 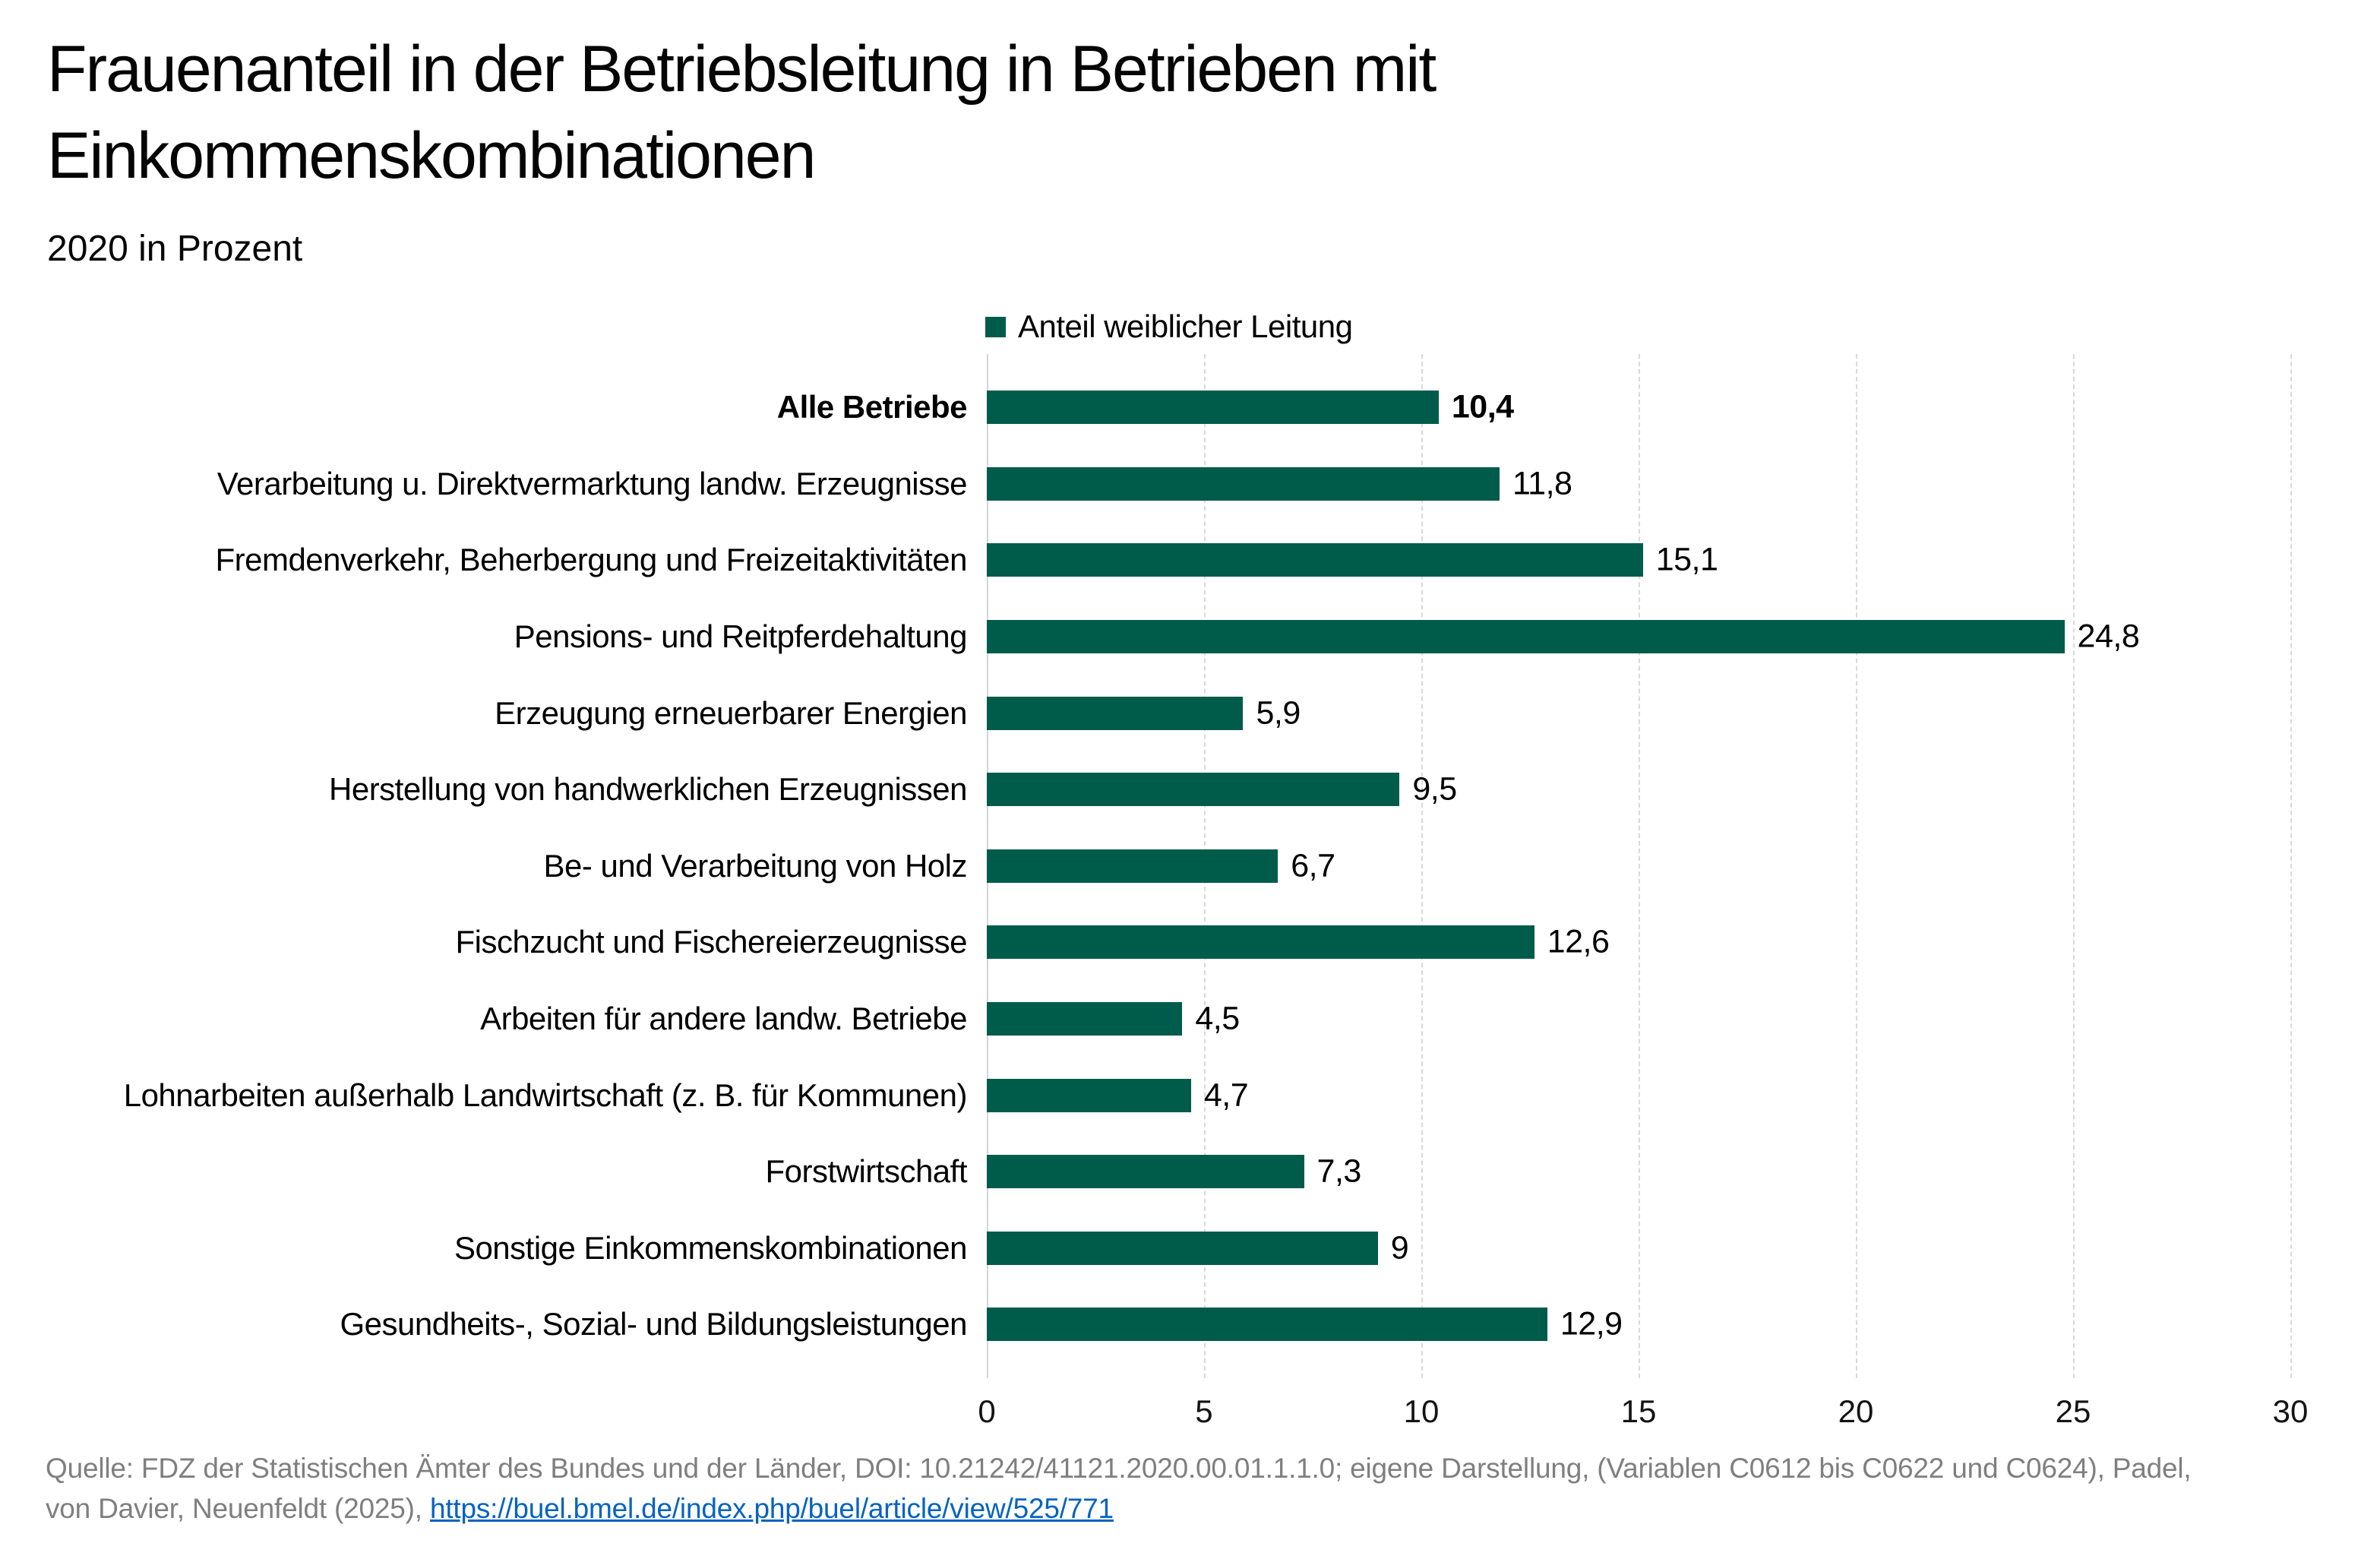 I want to click on value-label: 10,4, so click(x=1482, y=407).